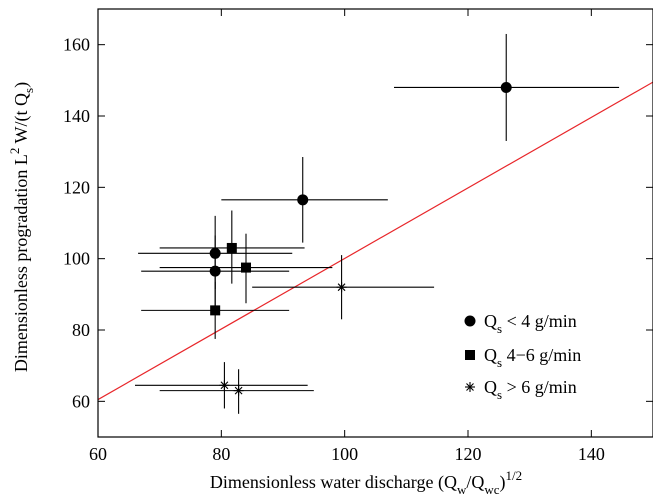 The image size is (653, 497). Describe the element at coordinates (591, 454) in the screenshot. I see `x-tick-label: 140` at that location.